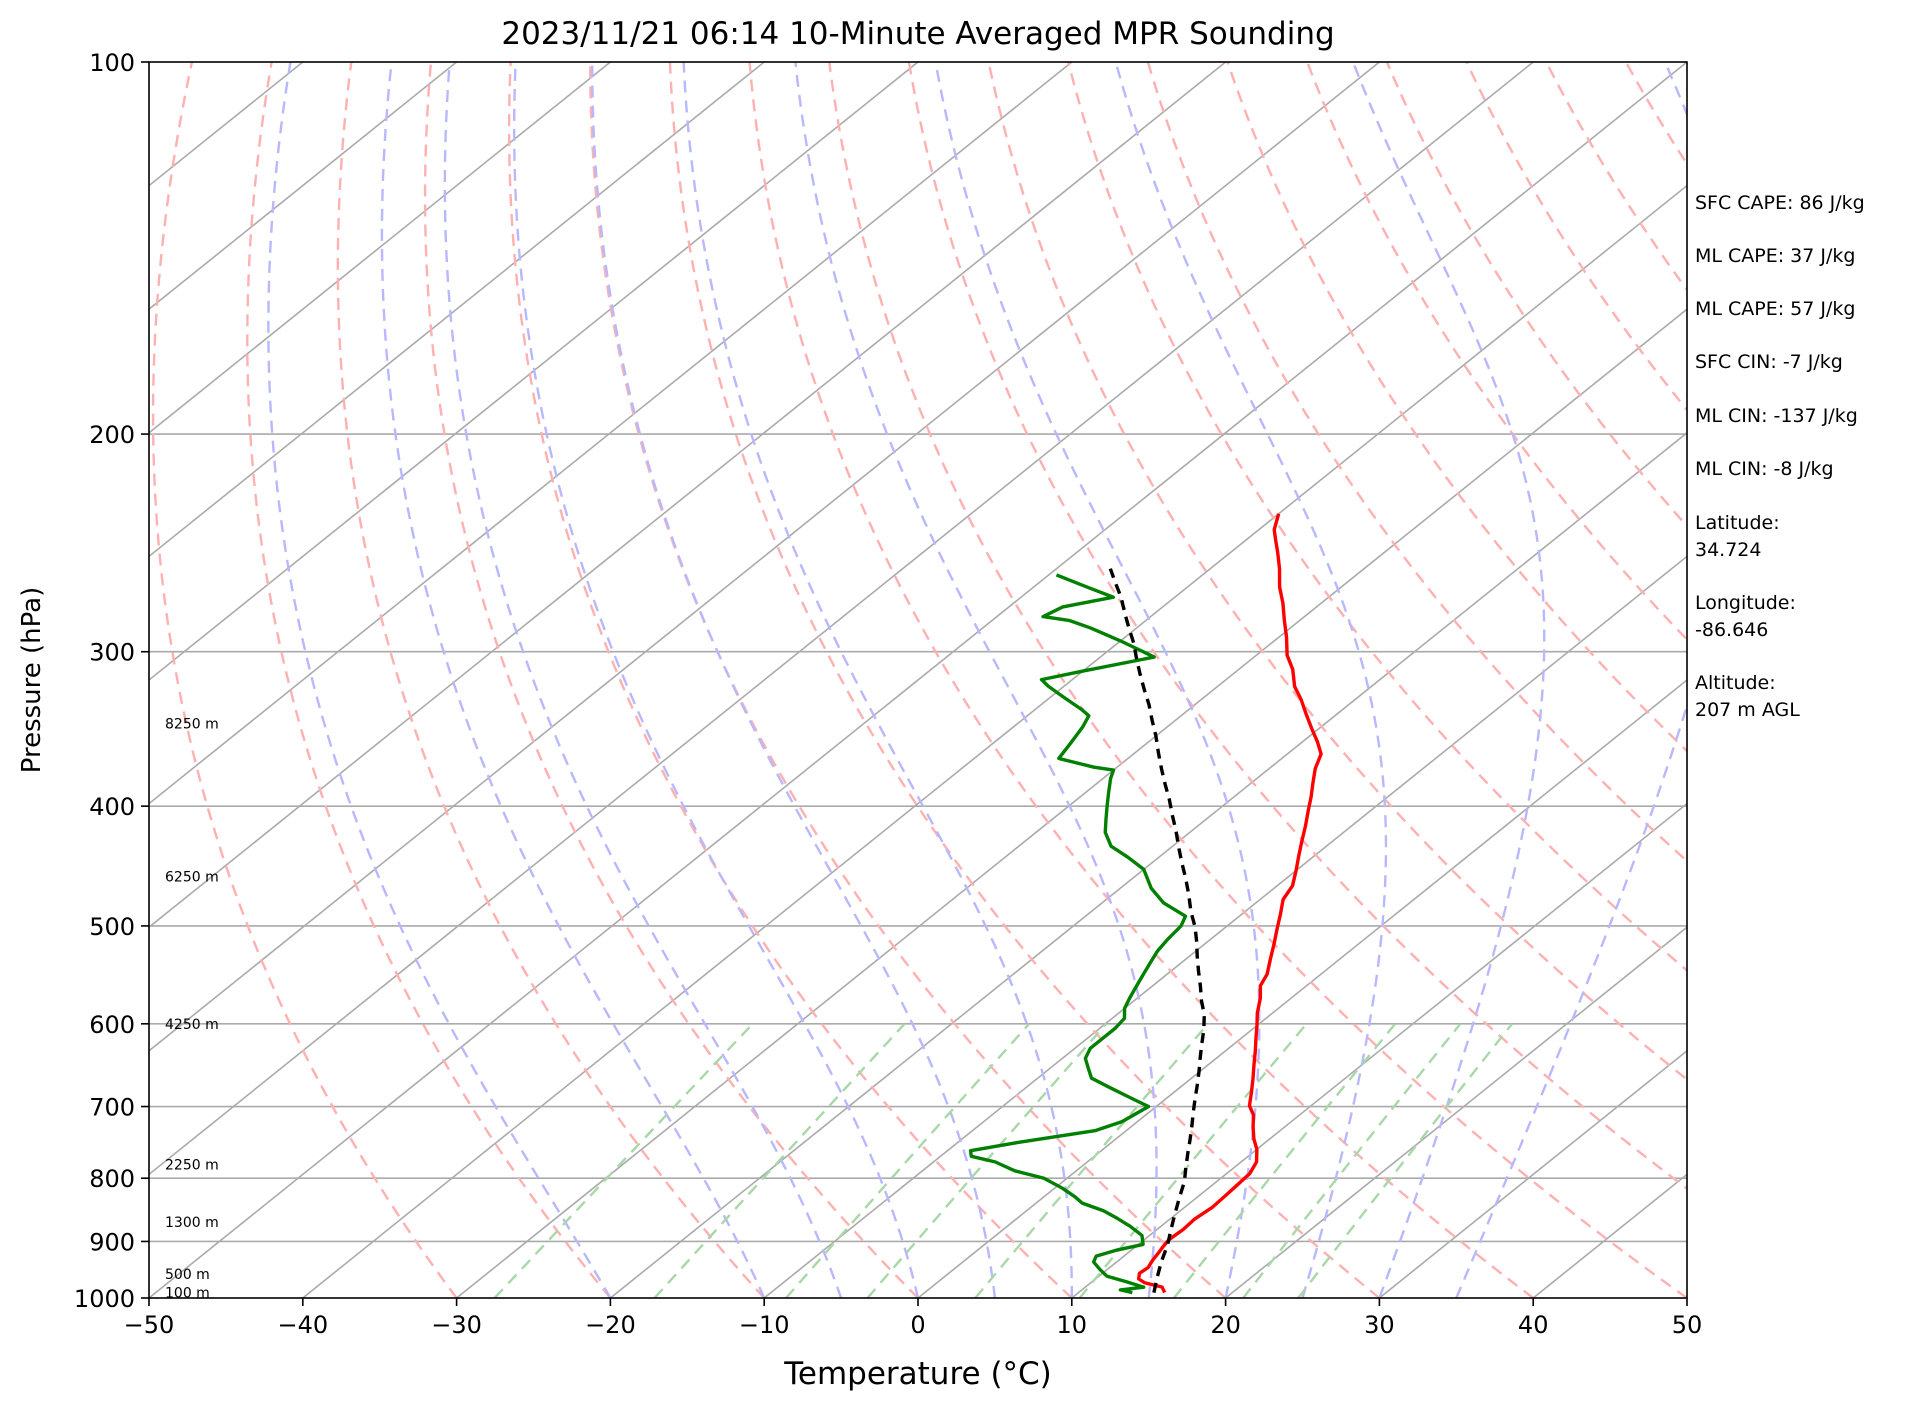  Describe the element at coordinates (1776, 416) in the screenshot. I see `ml-cin-text: ML CIN: -137 J/kg` at that location.